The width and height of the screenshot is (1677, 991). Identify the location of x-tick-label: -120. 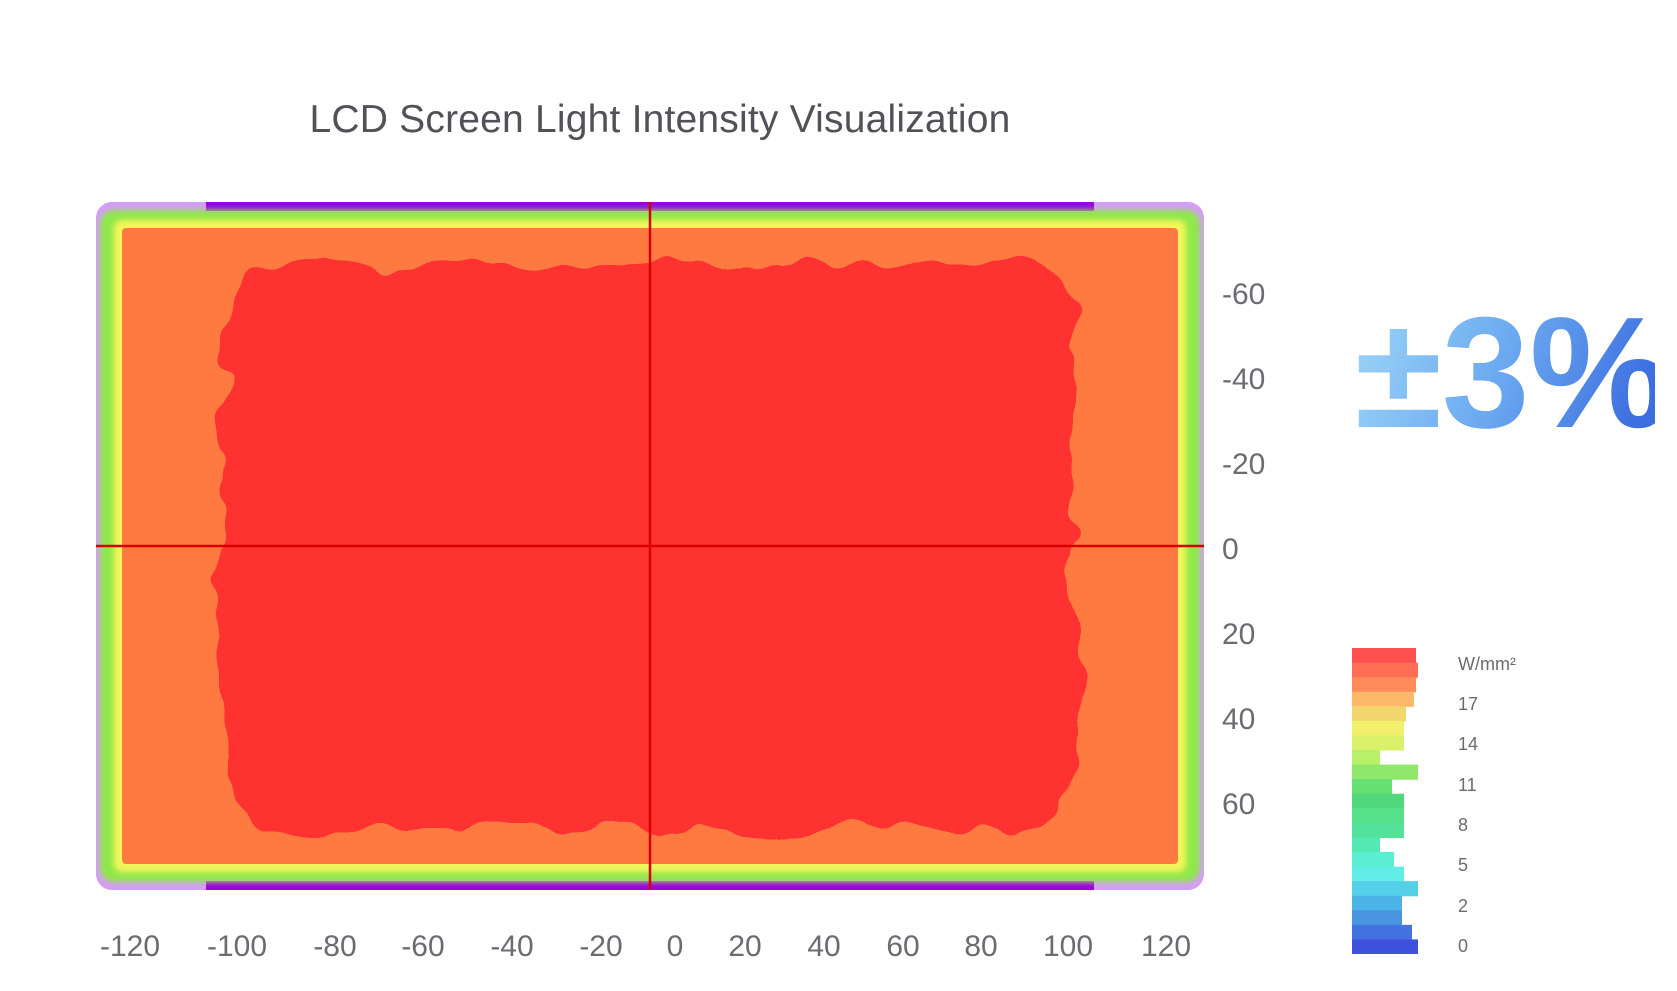
(130, 946).